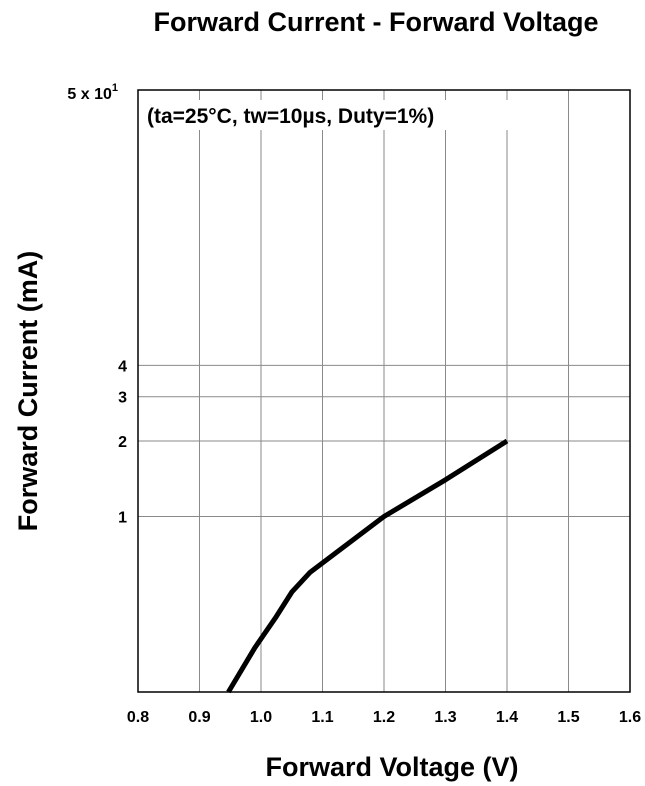 The height and width of the screenshot is (786, 645). Describe the element at coordinates (391, 767) in the screenshot. I see `x-axis-label: Forward Voltage (V)` at that location.